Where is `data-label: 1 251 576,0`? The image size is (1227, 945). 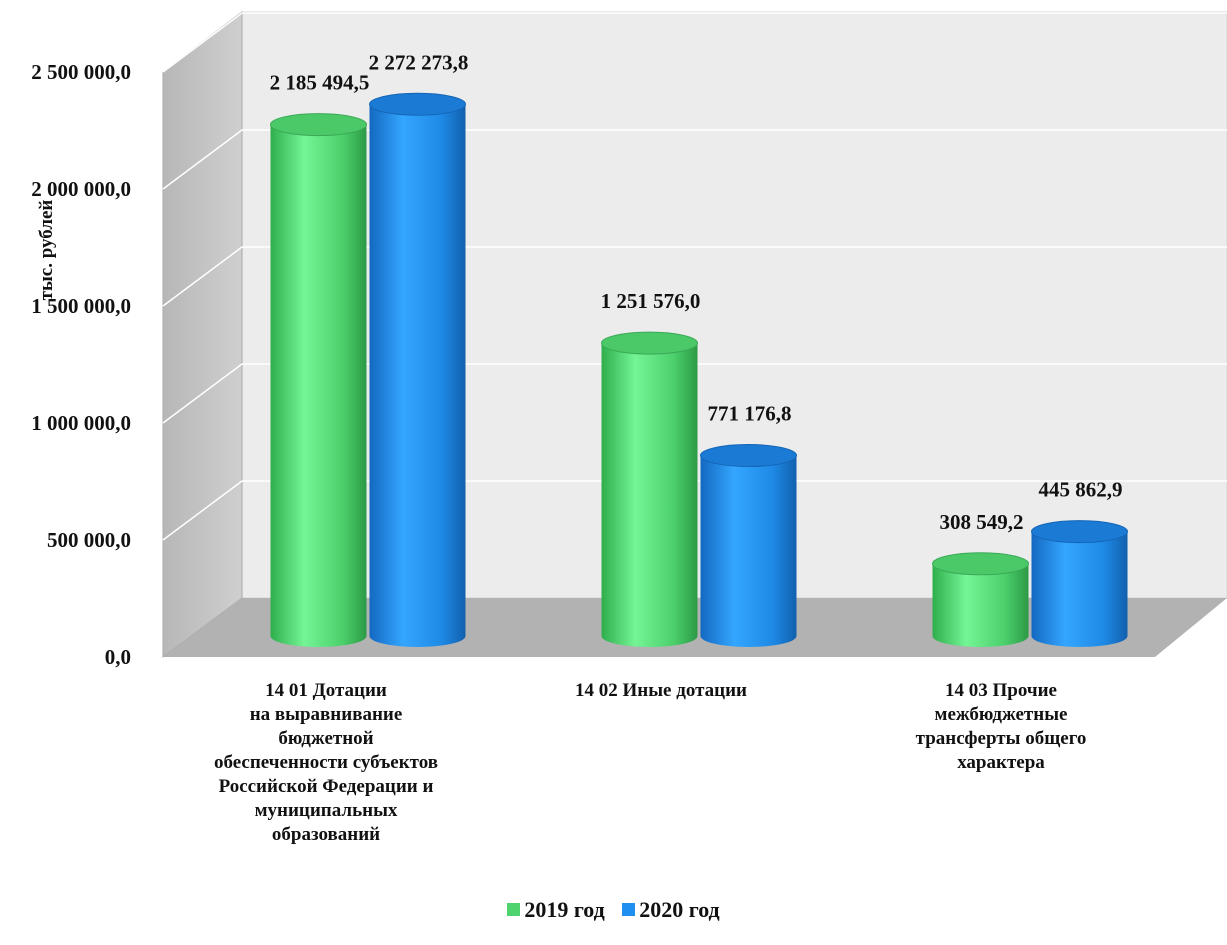 data-label: 1 251 576,0 is located at coordinates (651, 301).